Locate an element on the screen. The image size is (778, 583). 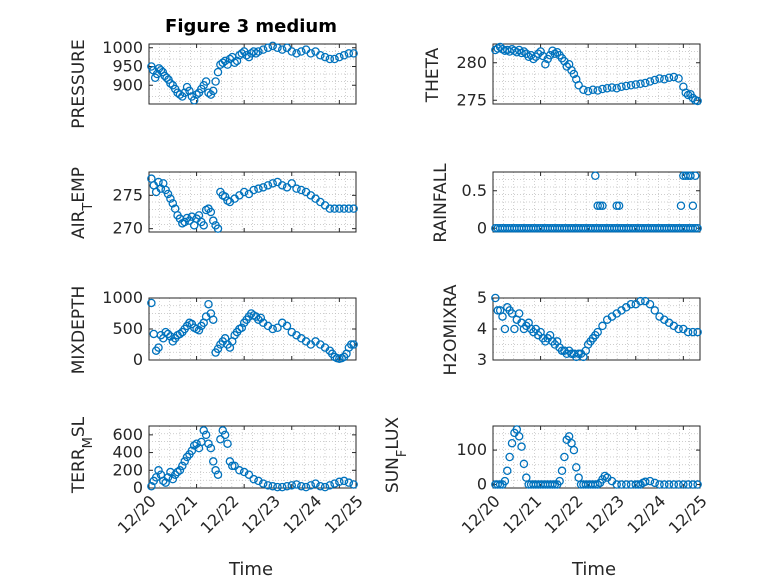
y-tick-label: 950 is located at coordinates (127, 66).